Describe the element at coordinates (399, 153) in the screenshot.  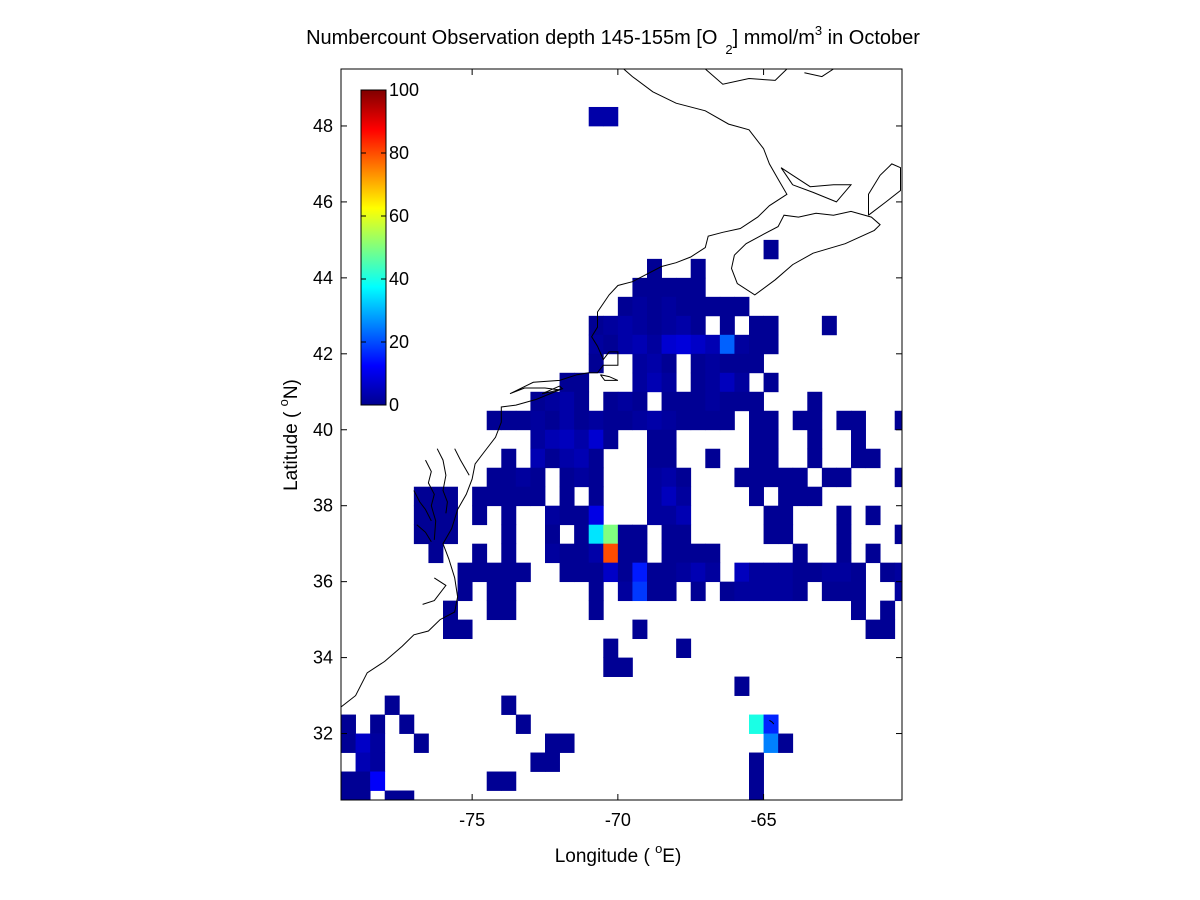
I see `colorbar-tick-label: 80` at that location.